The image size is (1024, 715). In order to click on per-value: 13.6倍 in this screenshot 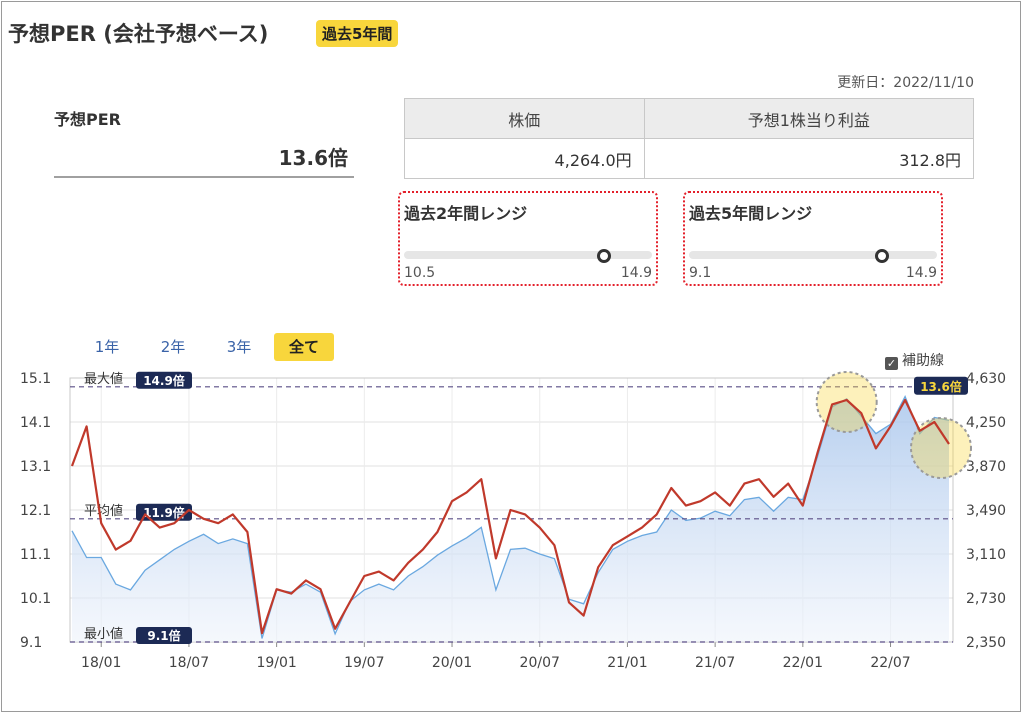, I will do `click(313, 158)`.